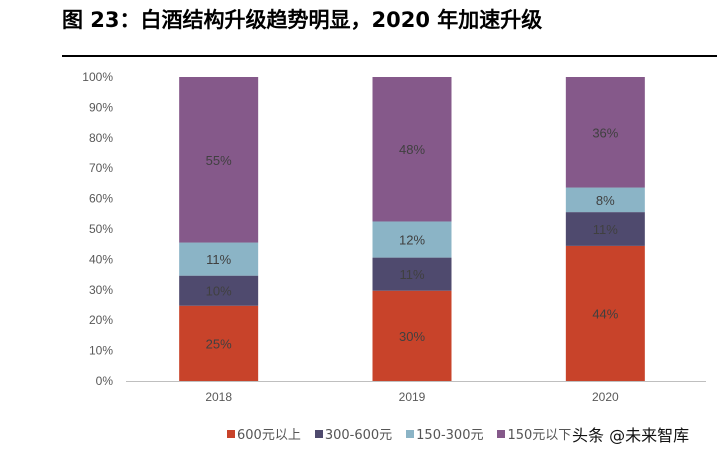 The width and height of the screenshot is (717, 455). Describe the element at coordinates (101, 138) in the screenshot. I see `y-tick-label: 80%` at that location.